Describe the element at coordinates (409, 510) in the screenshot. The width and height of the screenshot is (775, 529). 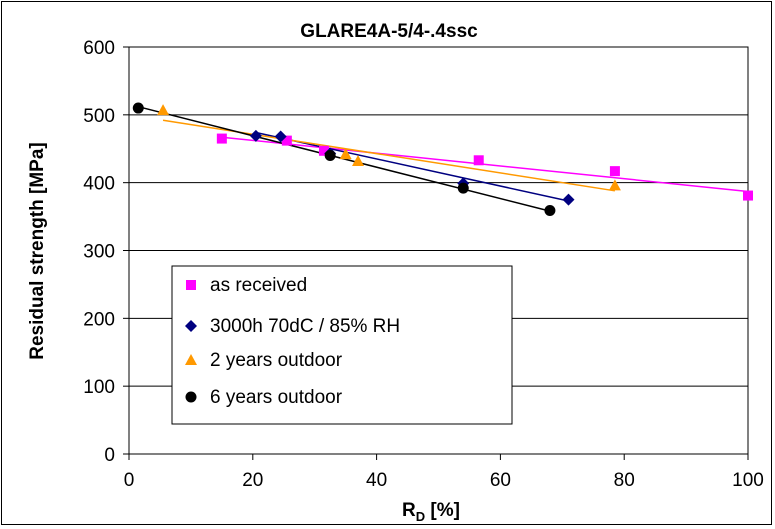
I see `x-axis-title-main: R` at that location.